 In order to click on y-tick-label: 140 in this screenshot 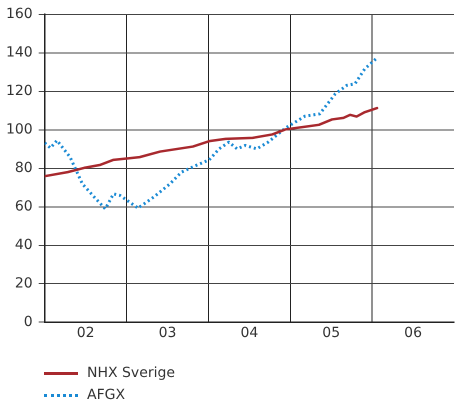, I will do `click(19, 52)`.